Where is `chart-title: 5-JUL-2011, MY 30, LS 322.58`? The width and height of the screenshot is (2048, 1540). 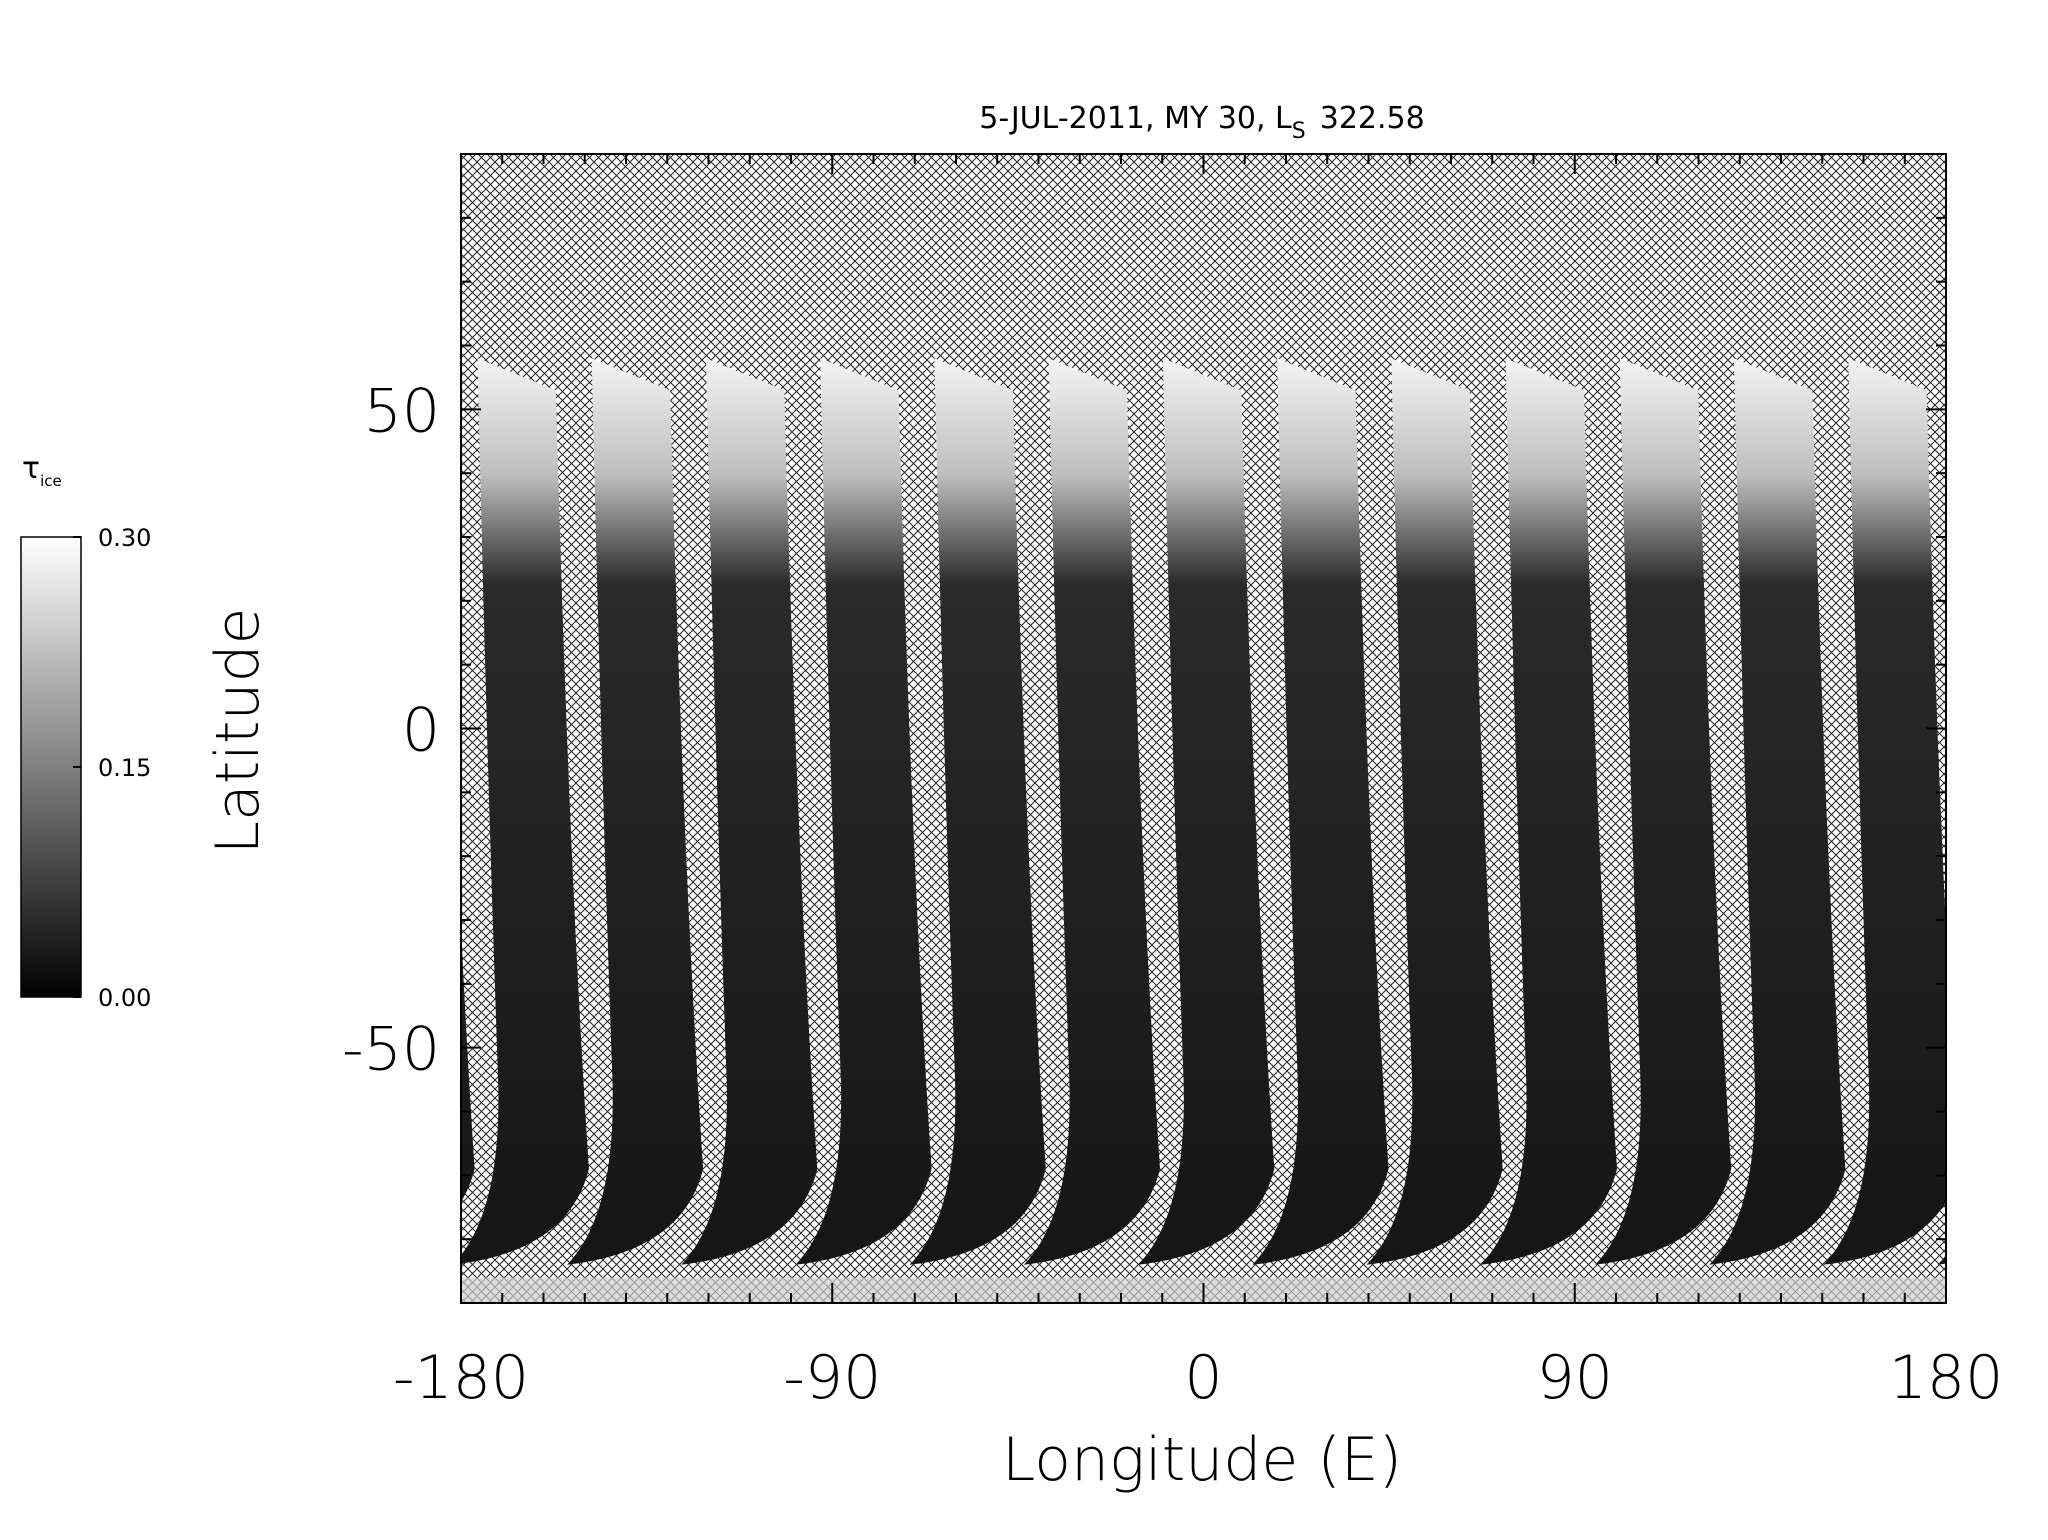
chart-title: 5-JUL-2011, MY 30, LS 322.58 is located at coordinates (1201, 122).